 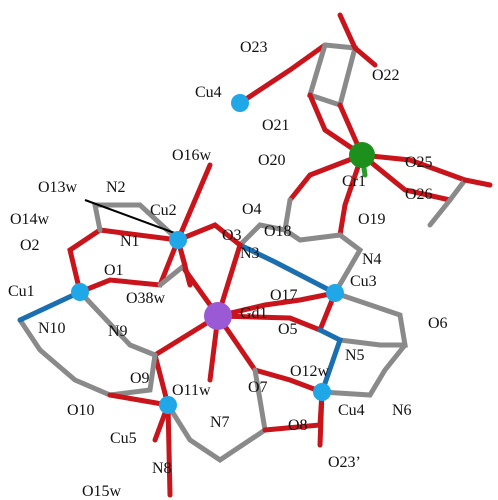 What do you see at coordinates (118, 331) in the screenshot?
I see `atom-label: N9` at bounding box center [118, 331].